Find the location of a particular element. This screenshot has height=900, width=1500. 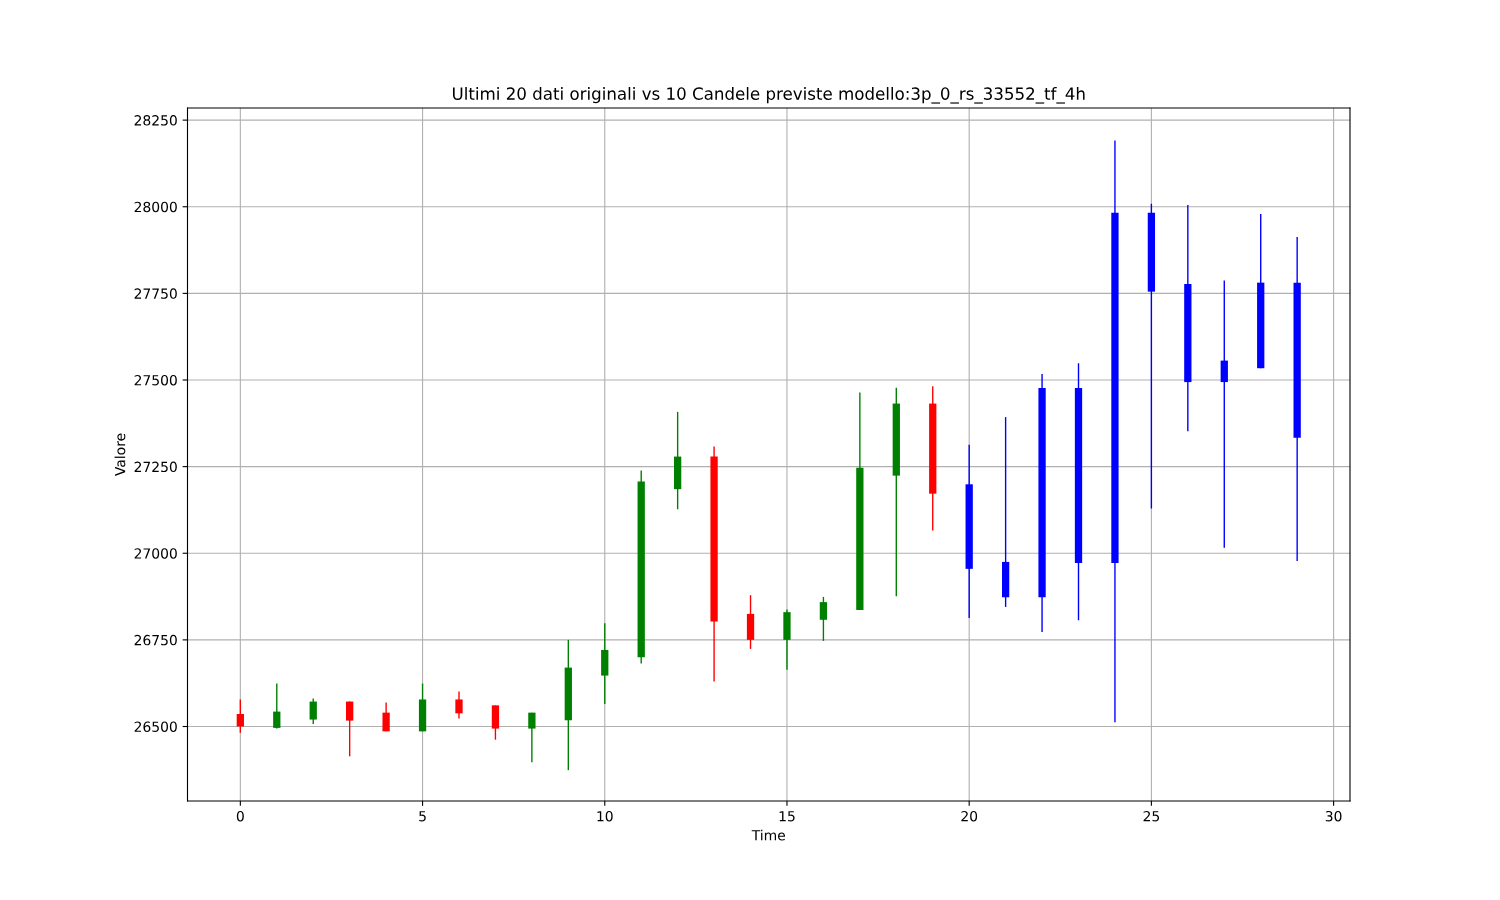

x-tick-label: 25 is located at coordinates (1151, 816).